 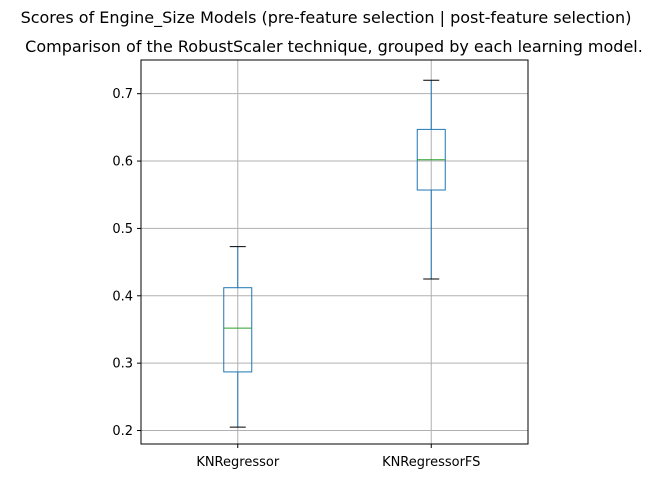 I want to click on x-tick-label: KNRegressor, so click(x=238, y=462).